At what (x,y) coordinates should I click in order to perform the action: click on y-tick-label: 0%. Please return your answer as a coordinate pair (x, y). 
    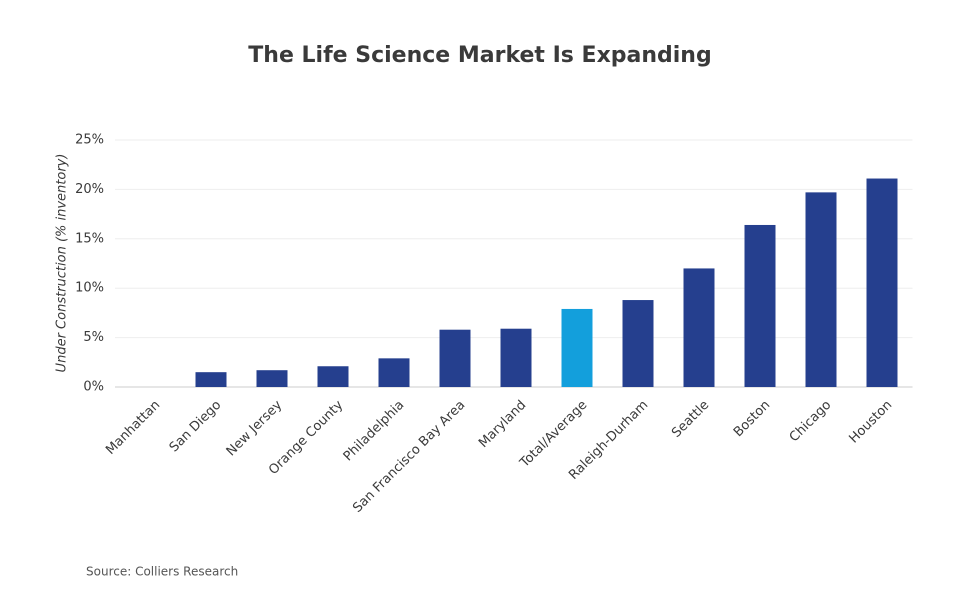
    Looking at the image, I should click on (93, 387).